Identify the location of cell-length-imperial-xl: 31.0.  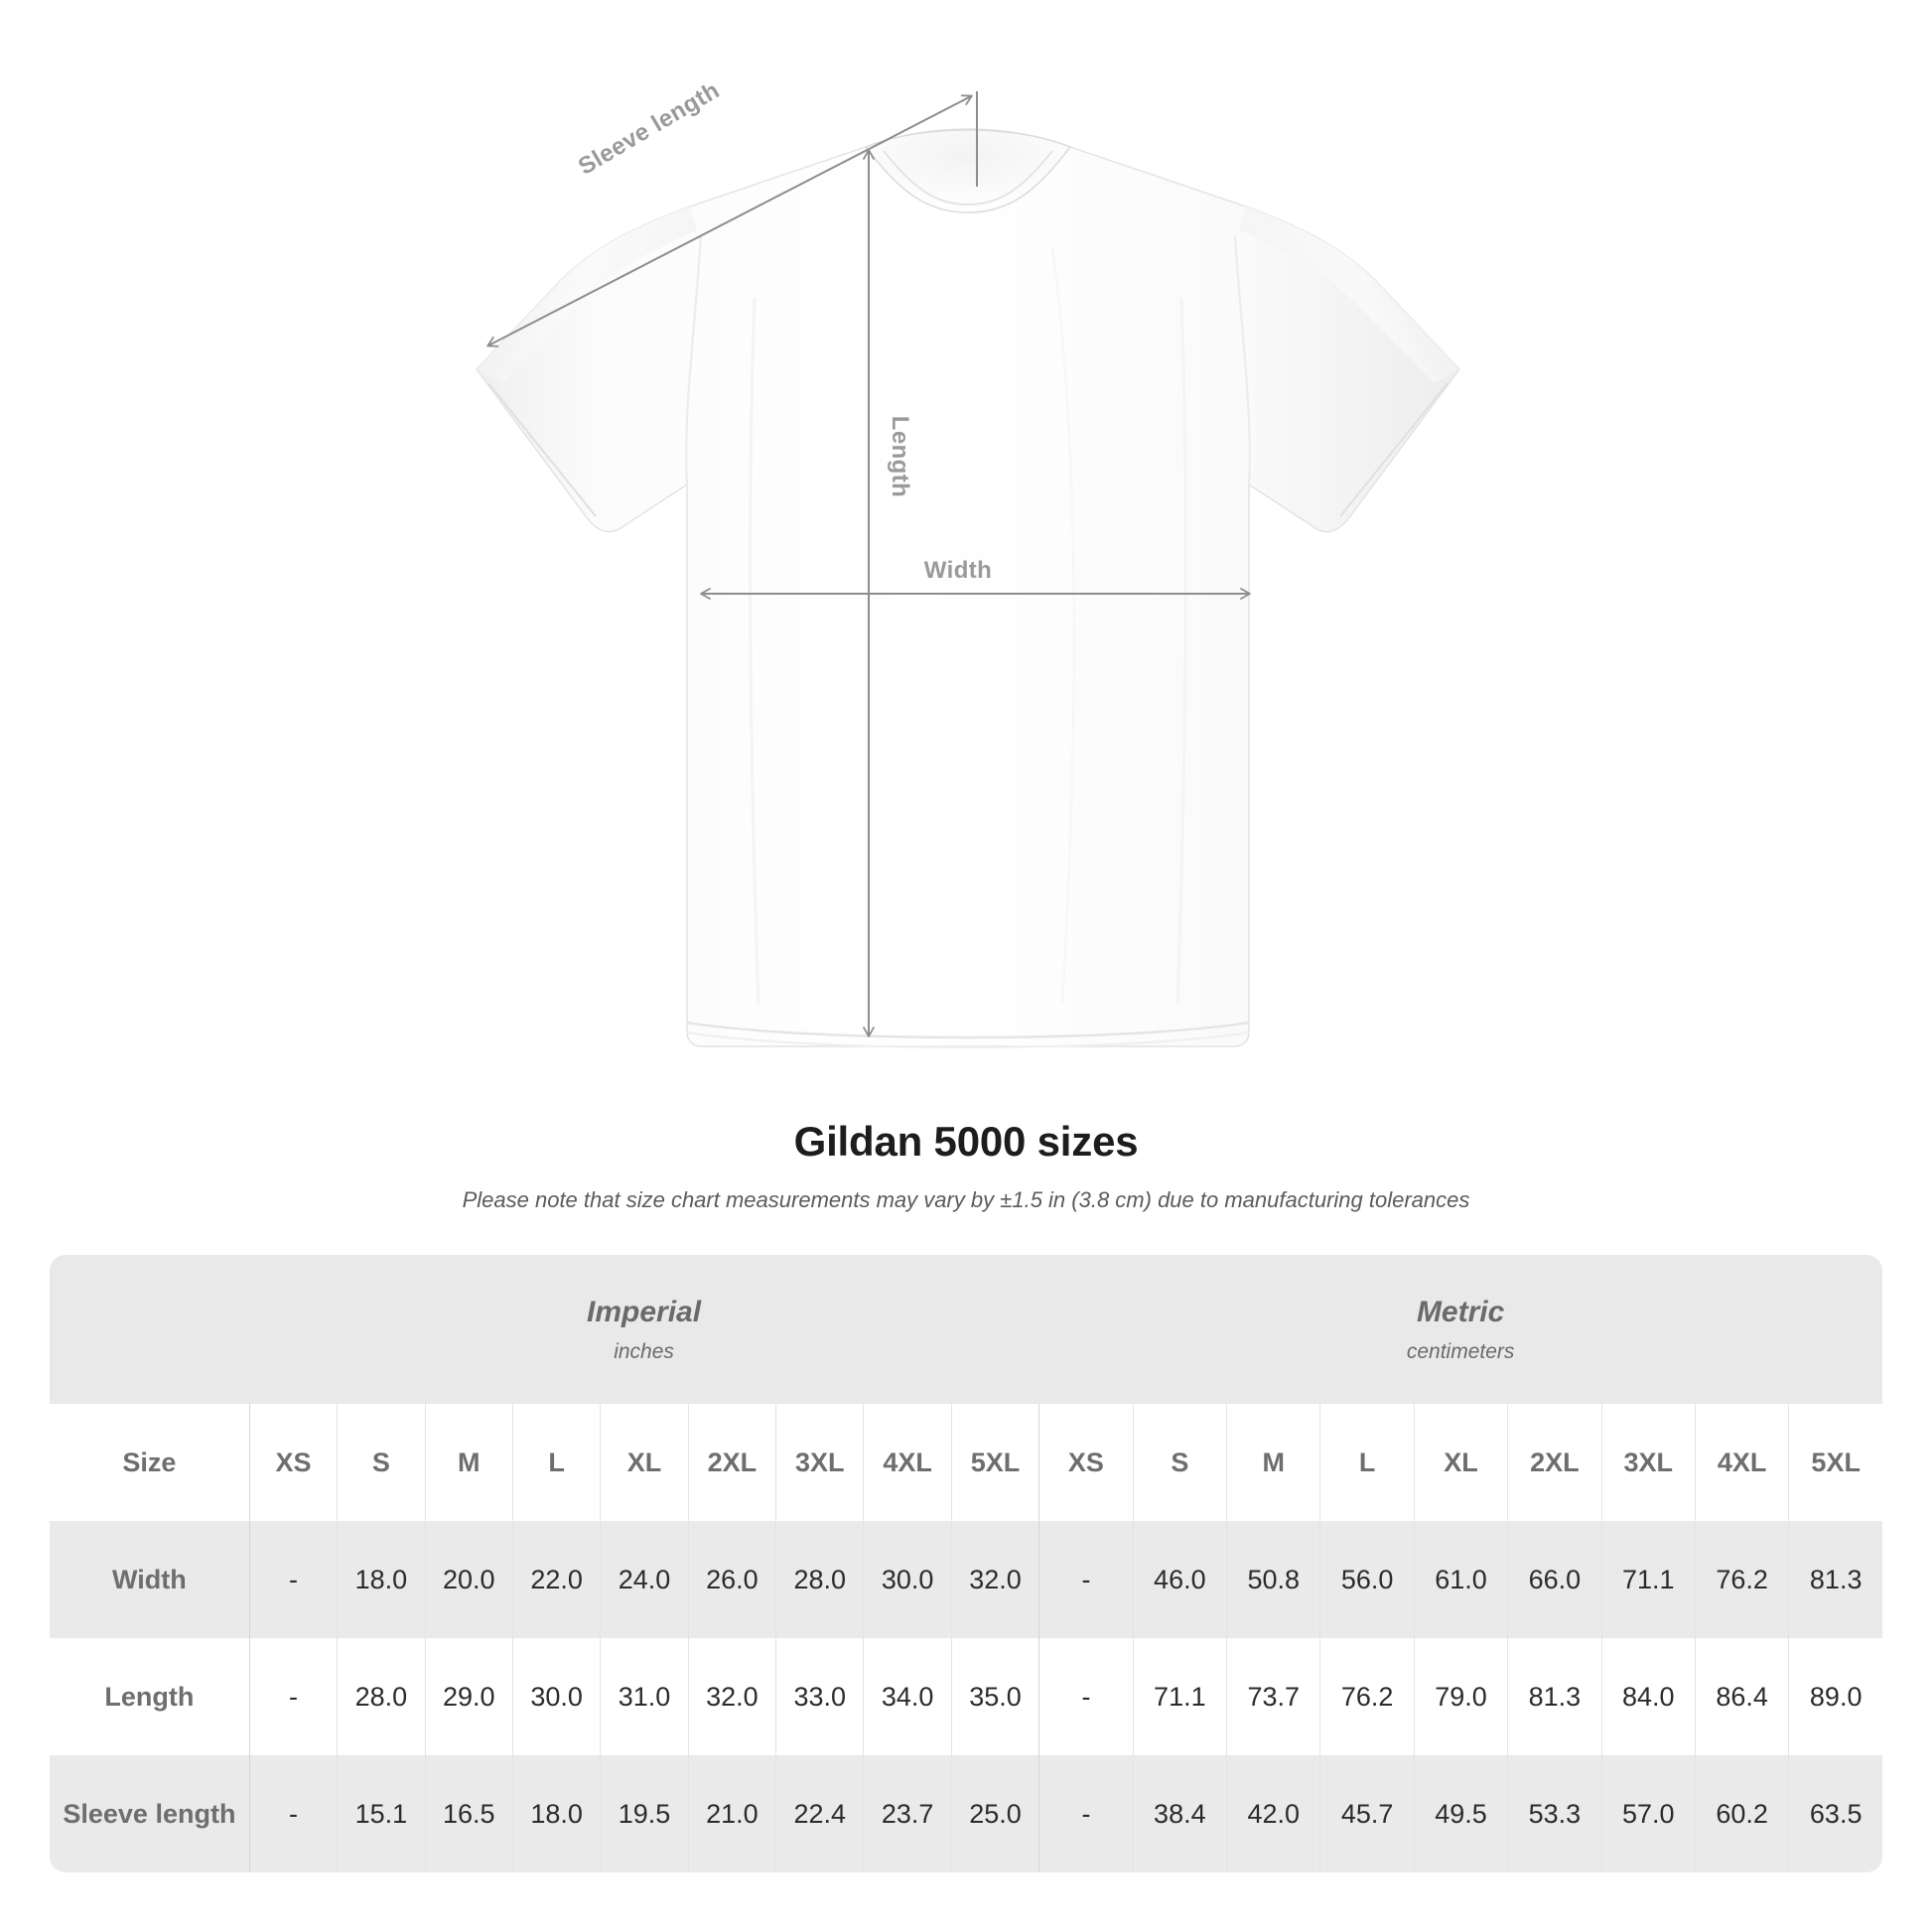
(644, 1697).